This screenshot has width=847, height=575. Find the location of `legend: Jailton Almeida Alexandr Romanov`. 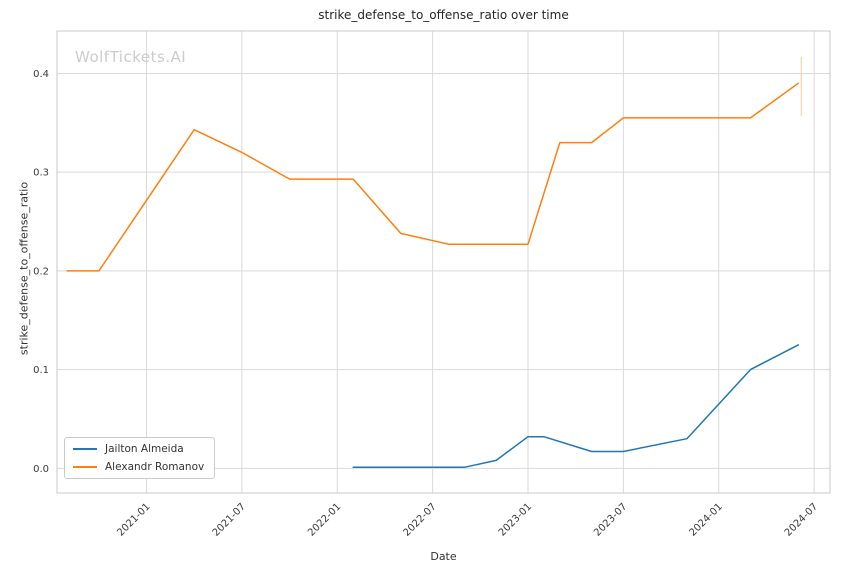

legend: Jailton Almeida Alexandr Romanov is located at coordinates (140, 458).